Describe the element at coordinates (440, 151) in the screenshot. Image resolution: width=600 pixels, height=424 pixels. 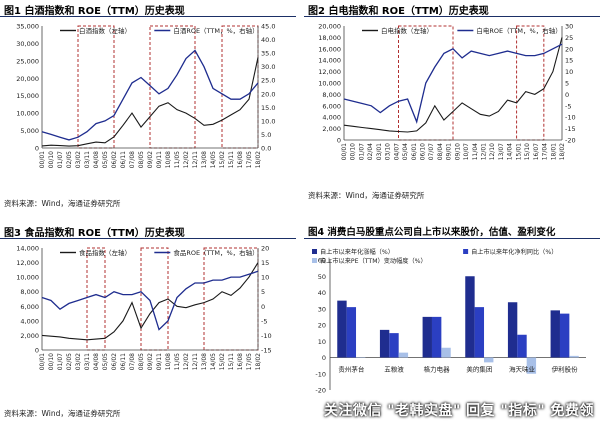
I see `x-tick-label: 08/04` at that location.